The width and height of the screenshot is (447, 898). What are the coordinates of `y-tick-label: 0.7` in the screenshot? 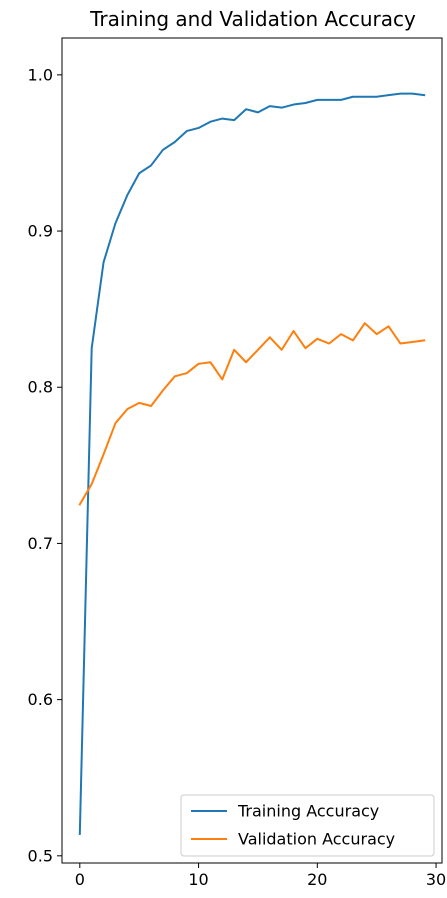 It's located at (40, 543).